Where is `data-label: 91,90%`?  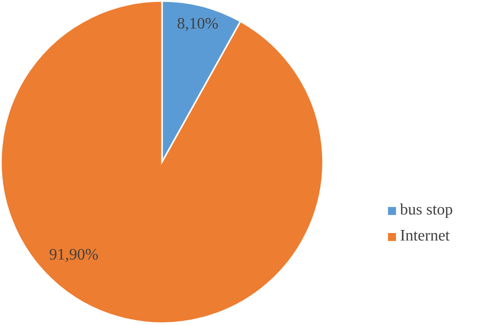 data-label: 91,90% is located at coordinates (73, 255).